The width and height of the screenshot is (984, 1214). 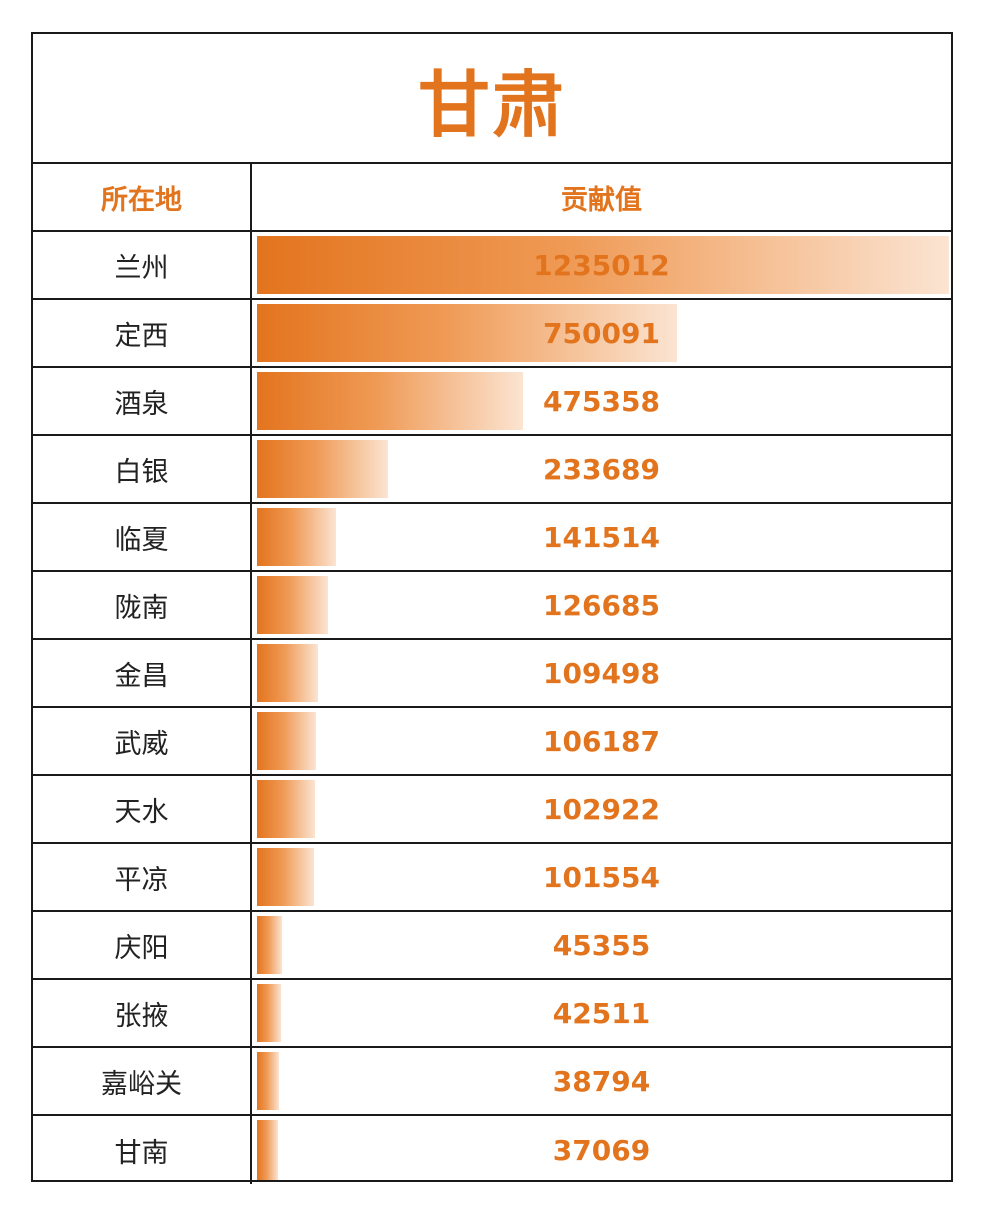 I want to click on location-label: 兰州, so click(x=141, y=268).